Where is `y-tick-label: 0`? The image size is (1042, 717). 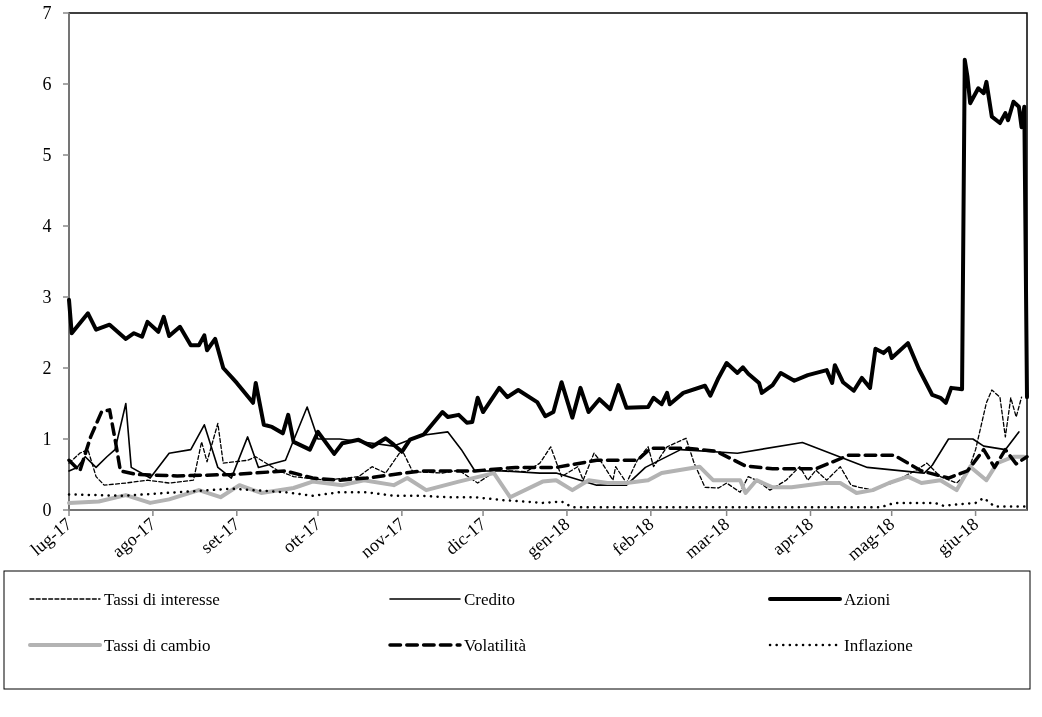
y-tick-label: 0 is located at coordinates (47, 510).